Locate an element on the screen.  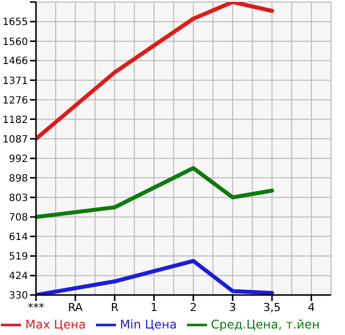
y-tick-label: 803 is located at coordinates (18, 198).